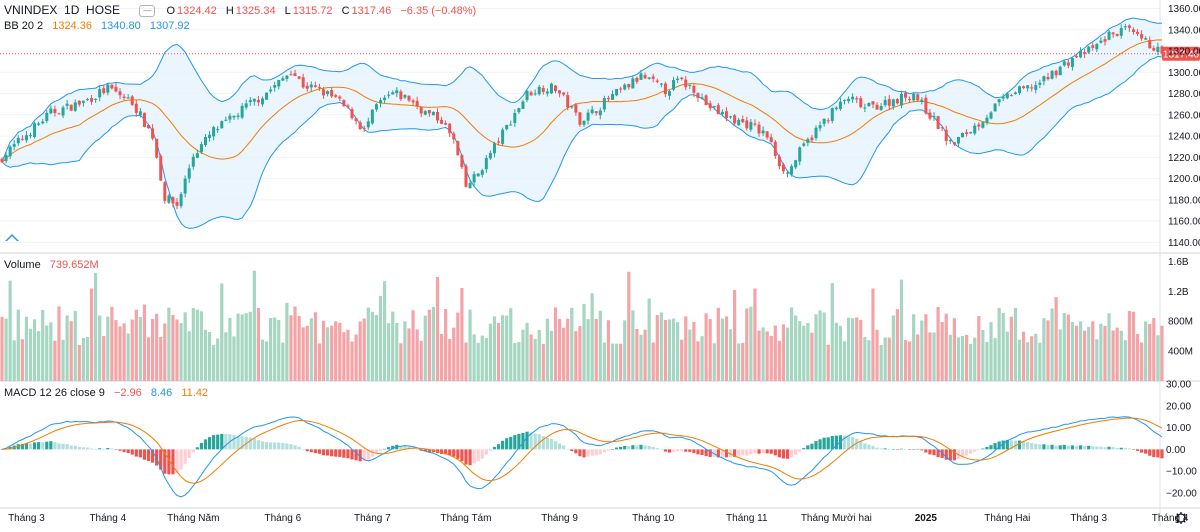  I want to click on chevron-up-icon, so click(12, 237).